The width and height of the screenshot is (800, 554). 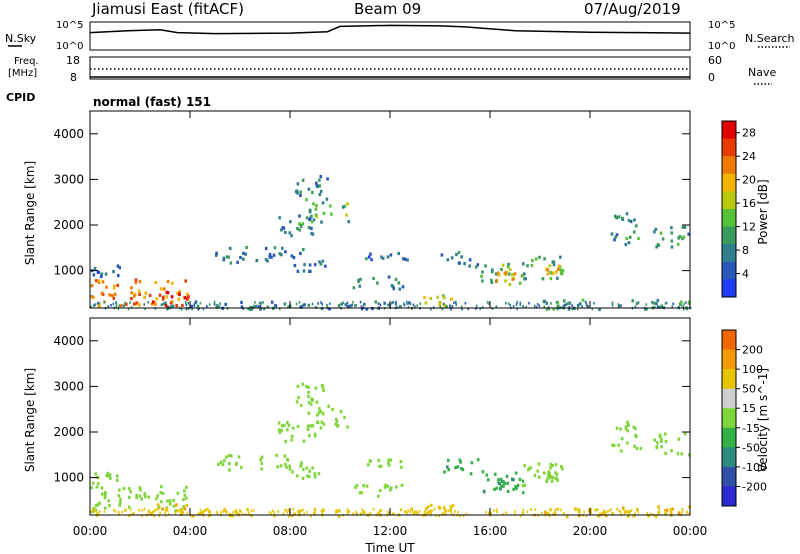 I want to click on colorbar-tick-label: 4, so click(x=745, y=274).